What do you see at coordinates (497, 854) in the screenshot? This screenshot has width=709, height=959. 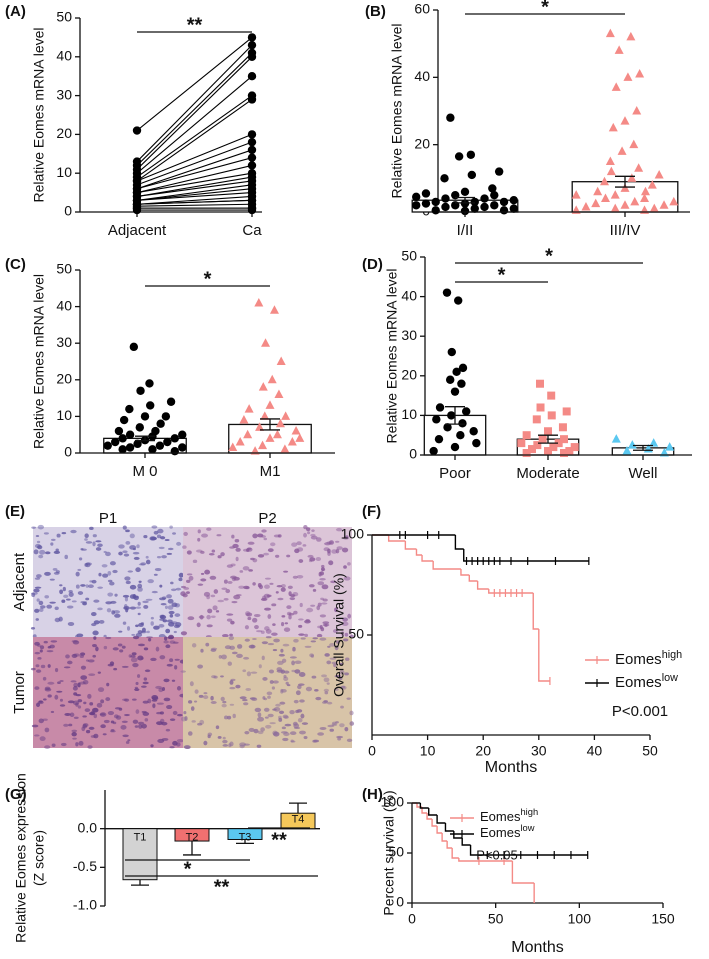 I see `p-value: P<0.05` at bounding box center [497, 854].